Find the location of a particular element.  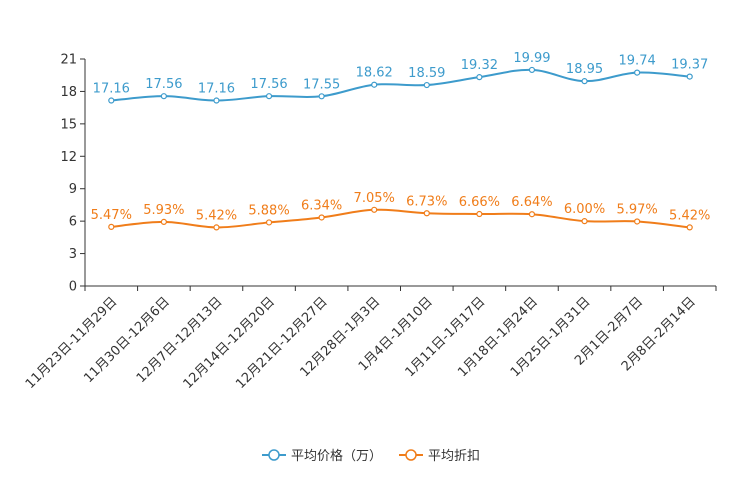

data-label: 5.88% is located at coordinates (268, 210).